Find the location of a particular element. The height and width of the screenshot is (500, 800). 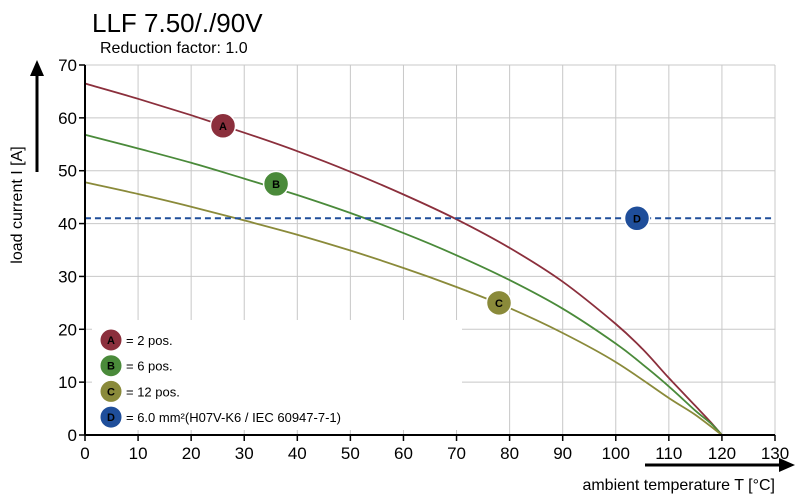

marker-a is located at coordinates (223, 126).